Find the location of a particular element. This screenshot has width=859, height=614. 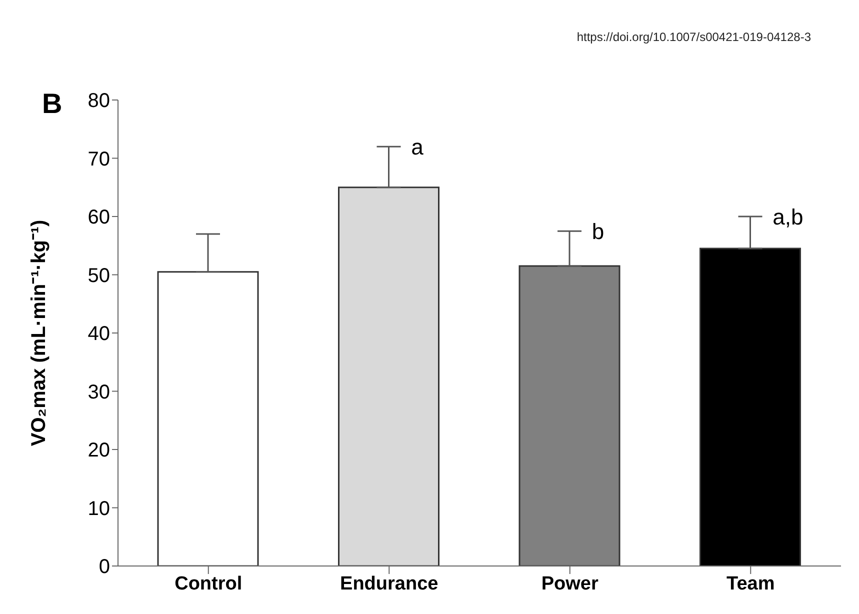

x-tick-label: Control is located at coordinates (208, 583).